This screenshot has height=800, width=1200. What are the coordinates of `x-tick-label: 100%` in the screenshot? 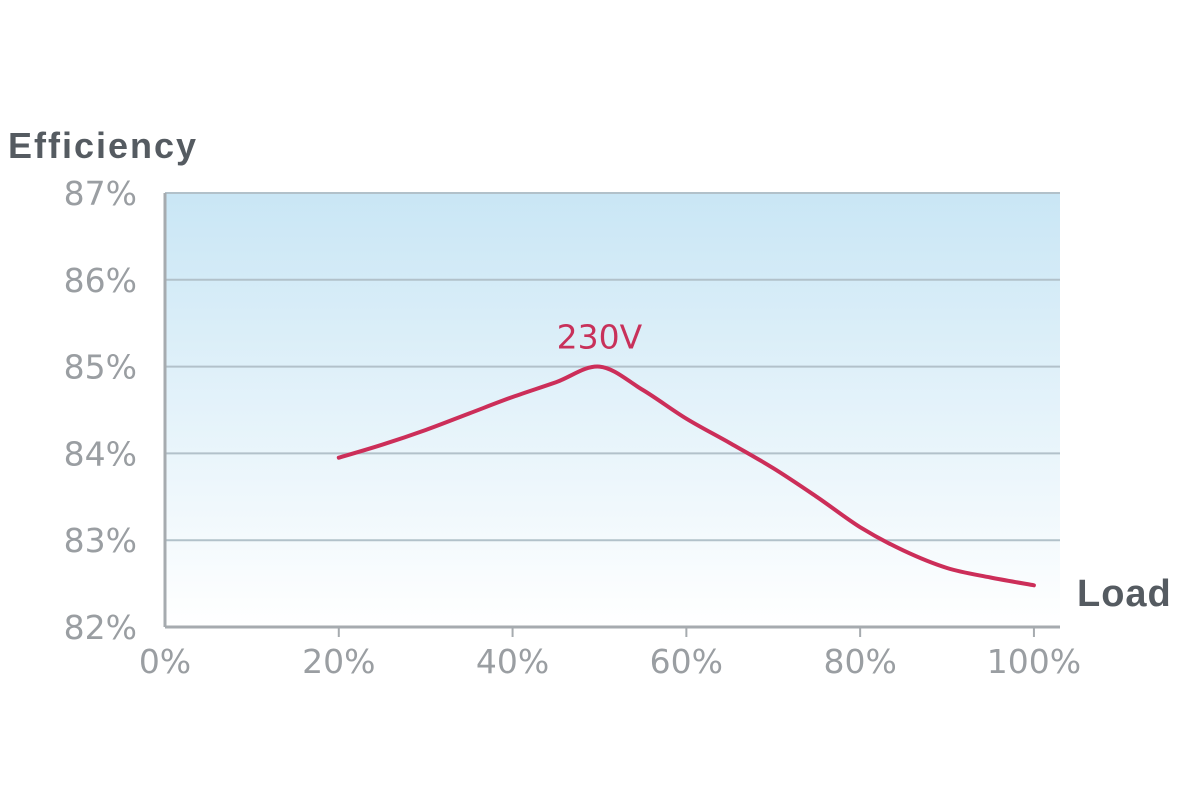 It's located at (1034, 661).